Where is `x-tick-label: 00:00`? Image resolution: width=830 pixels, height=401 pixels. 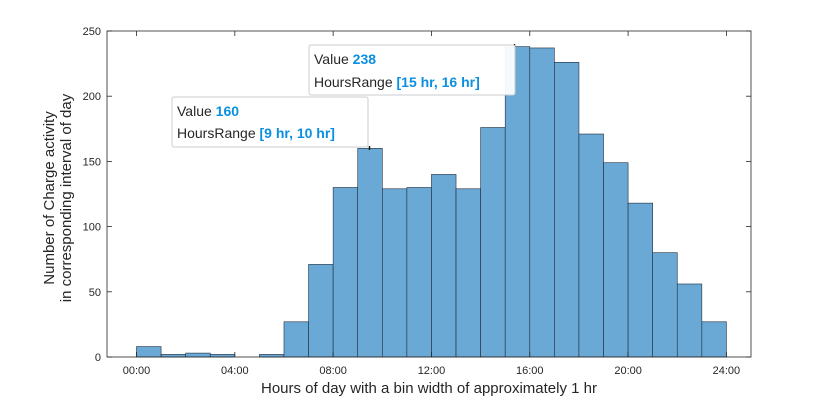
x-tick-label: 00:00 is located at coordinates (137, 371).